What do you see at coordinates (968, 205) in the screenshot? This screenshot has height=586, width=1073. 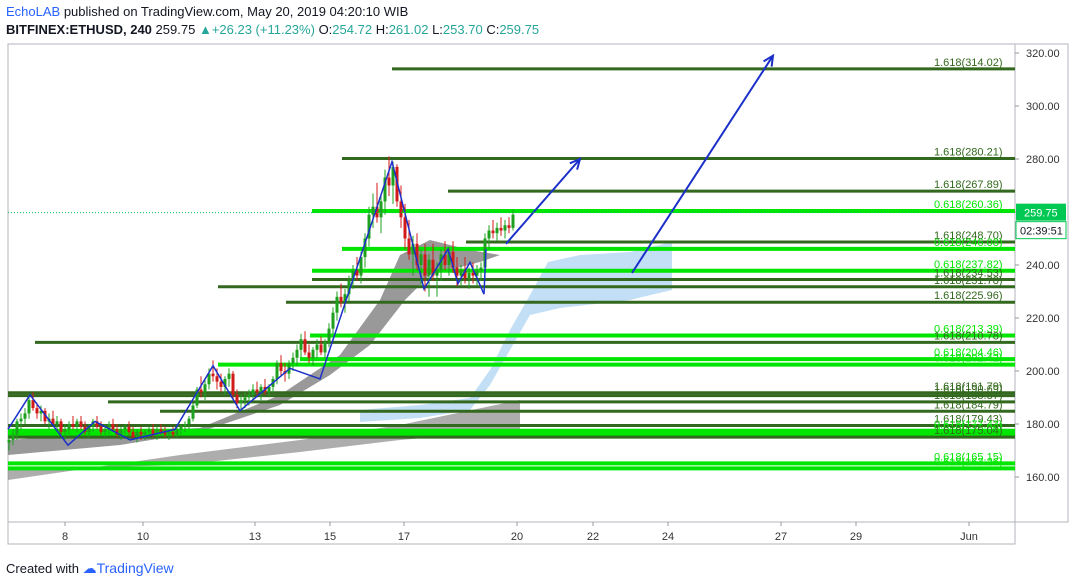 I see `fib-level-label: 0.618(260.36)` at bounding box center [968, 205].